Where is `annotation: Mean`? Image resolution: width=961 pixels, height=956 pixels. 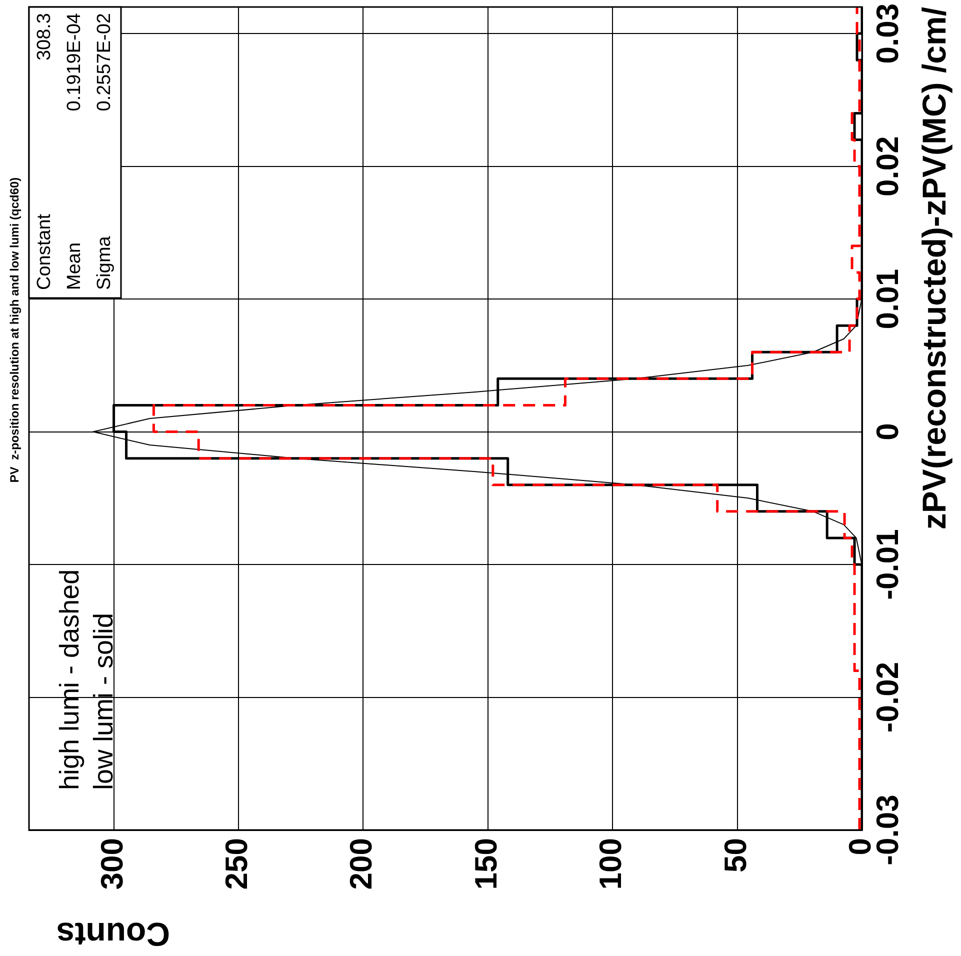
annotation: Mean is located at coordinates (75, 266).